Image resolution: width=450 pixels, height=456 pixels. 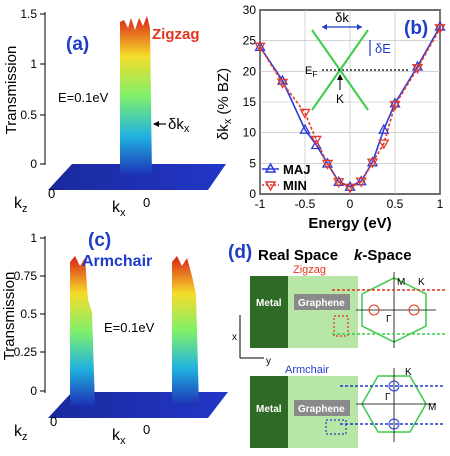 What do you see at coordinates (336, 427) in the screenshot?
I see `armchair-highlight` at bounding box center [336, 427].